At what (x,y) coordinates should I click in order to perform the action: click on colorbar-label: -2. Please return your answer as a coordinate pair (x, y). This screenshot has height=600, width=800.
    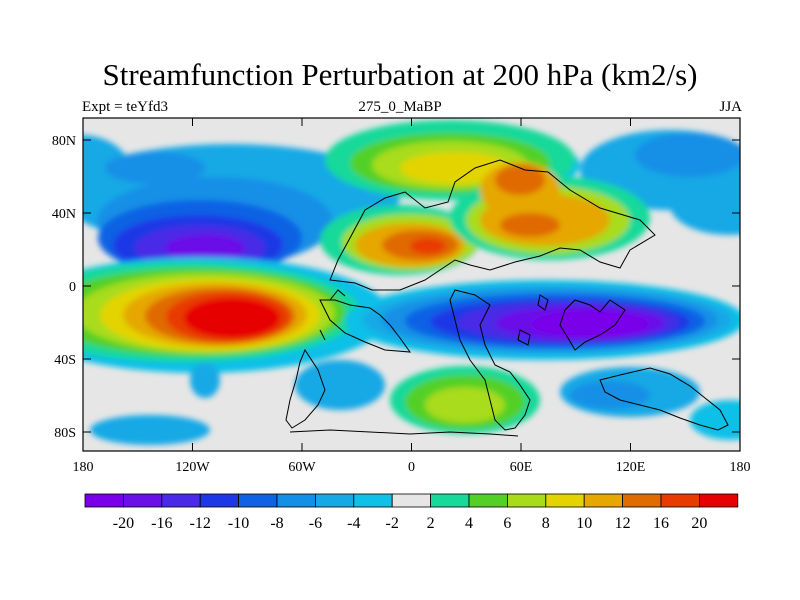
    Looking at the image, I should click on (392, 523).